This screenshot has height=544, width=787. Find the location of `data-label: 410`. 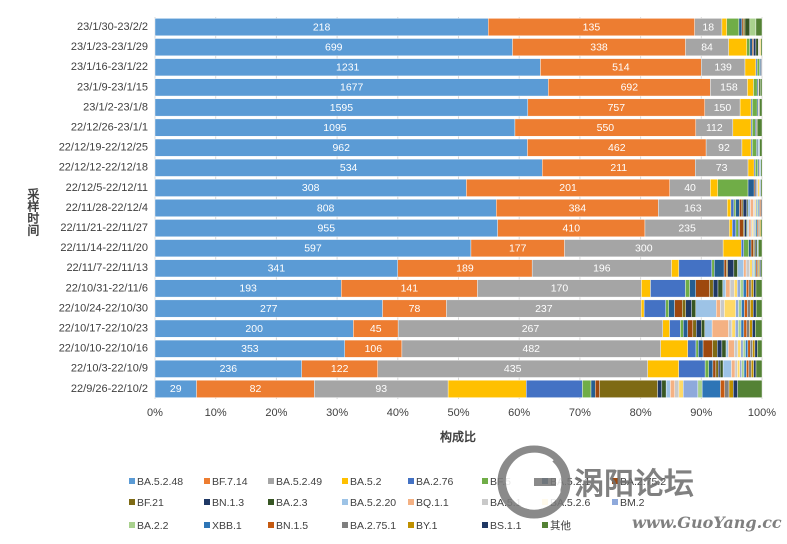

data-label: 410 is located at coordinates (572, 228).